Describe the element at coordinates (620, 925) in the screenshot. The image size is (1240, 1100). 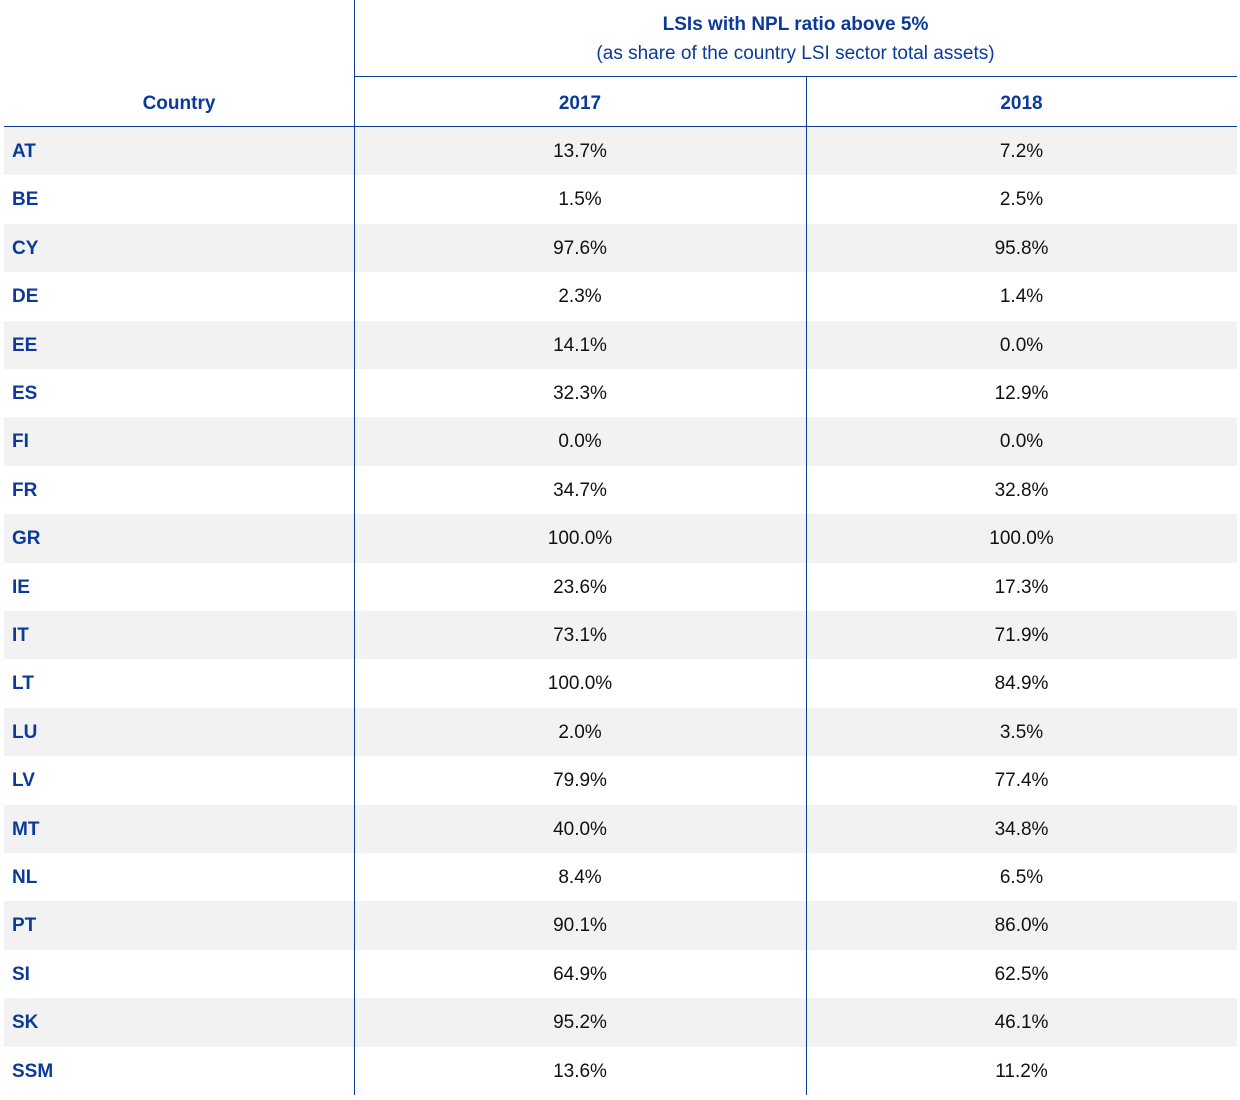
I see `table-row: PT 90.1% 86.0%` at that location.